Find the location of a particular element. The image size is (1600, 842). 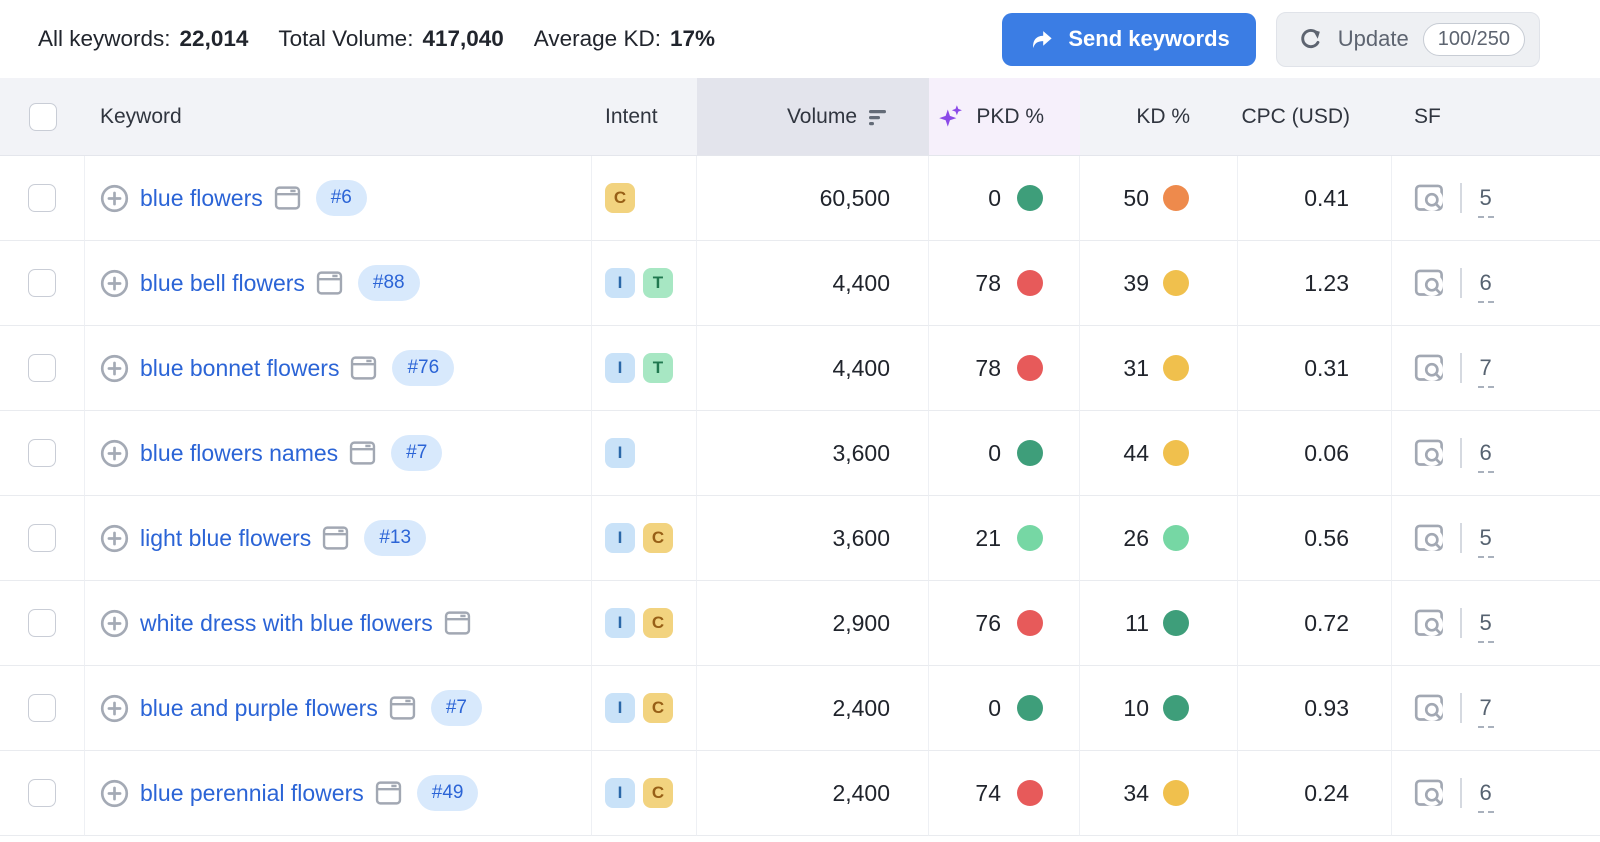

position-badge: #88 is located at coordinates (388, 283).